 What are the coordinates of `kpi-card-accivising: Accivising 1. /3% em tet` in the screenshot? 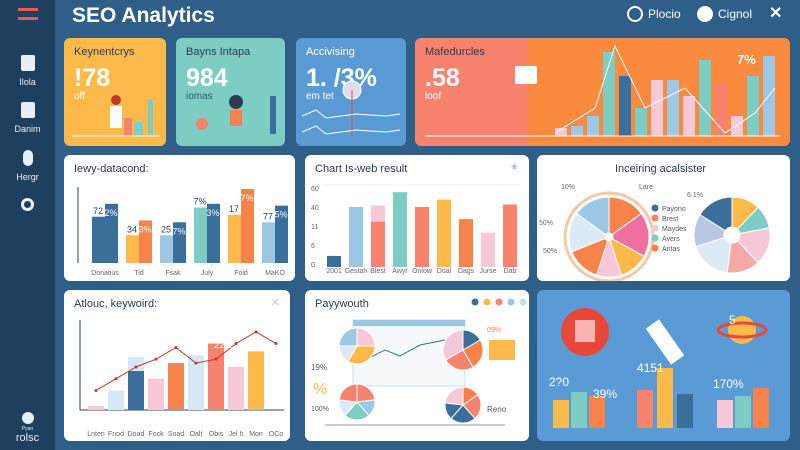 It's located at (351, 92).